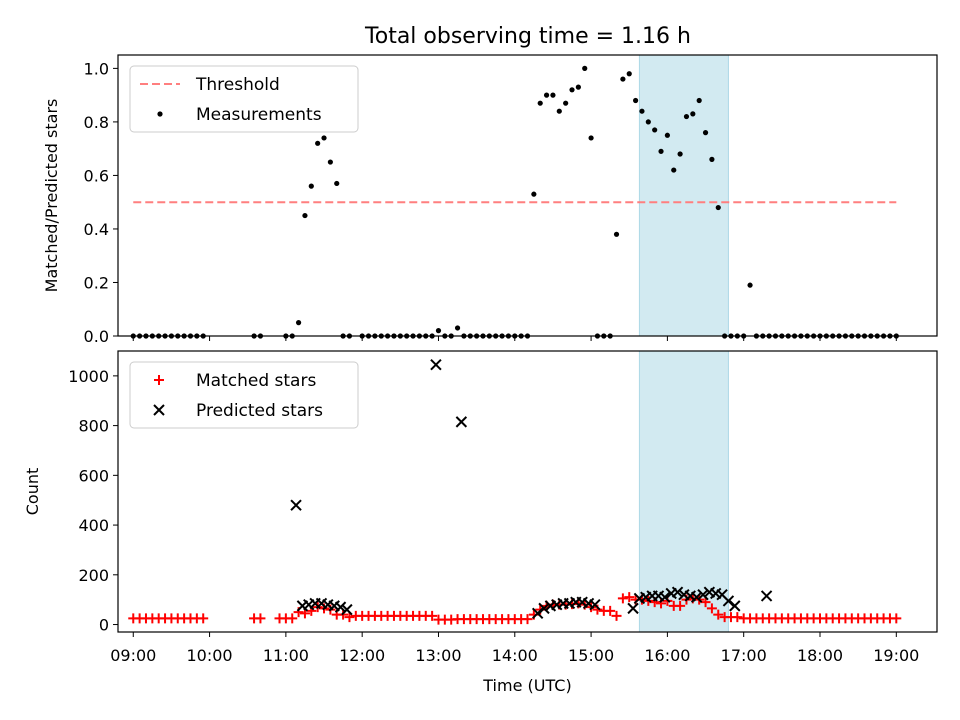 Image resolution: width=960 pixels, height=720 pixels. Describe the element at coordinates (93, 525) in the screenshot. I see `y-tick-label: 400` at that location.